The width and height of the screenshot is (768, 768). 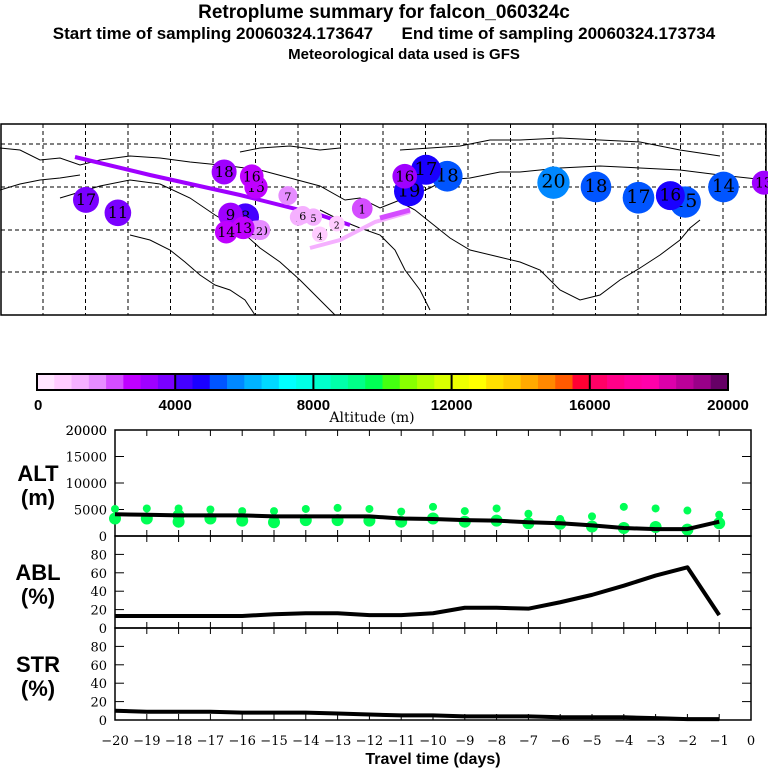 What do you see at coordinates (687, 741) in the screenshot?
I see `x-tick-label: −2` at bounding box center [687, 741].